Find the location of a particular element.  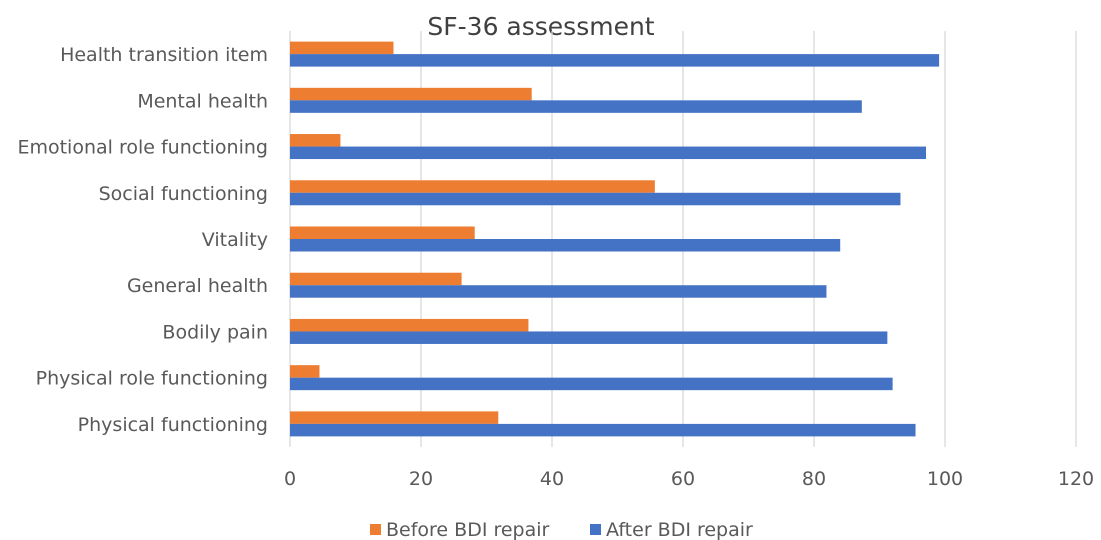

legend-label-0: Before BDI repair is located at coordinates (468, 529).